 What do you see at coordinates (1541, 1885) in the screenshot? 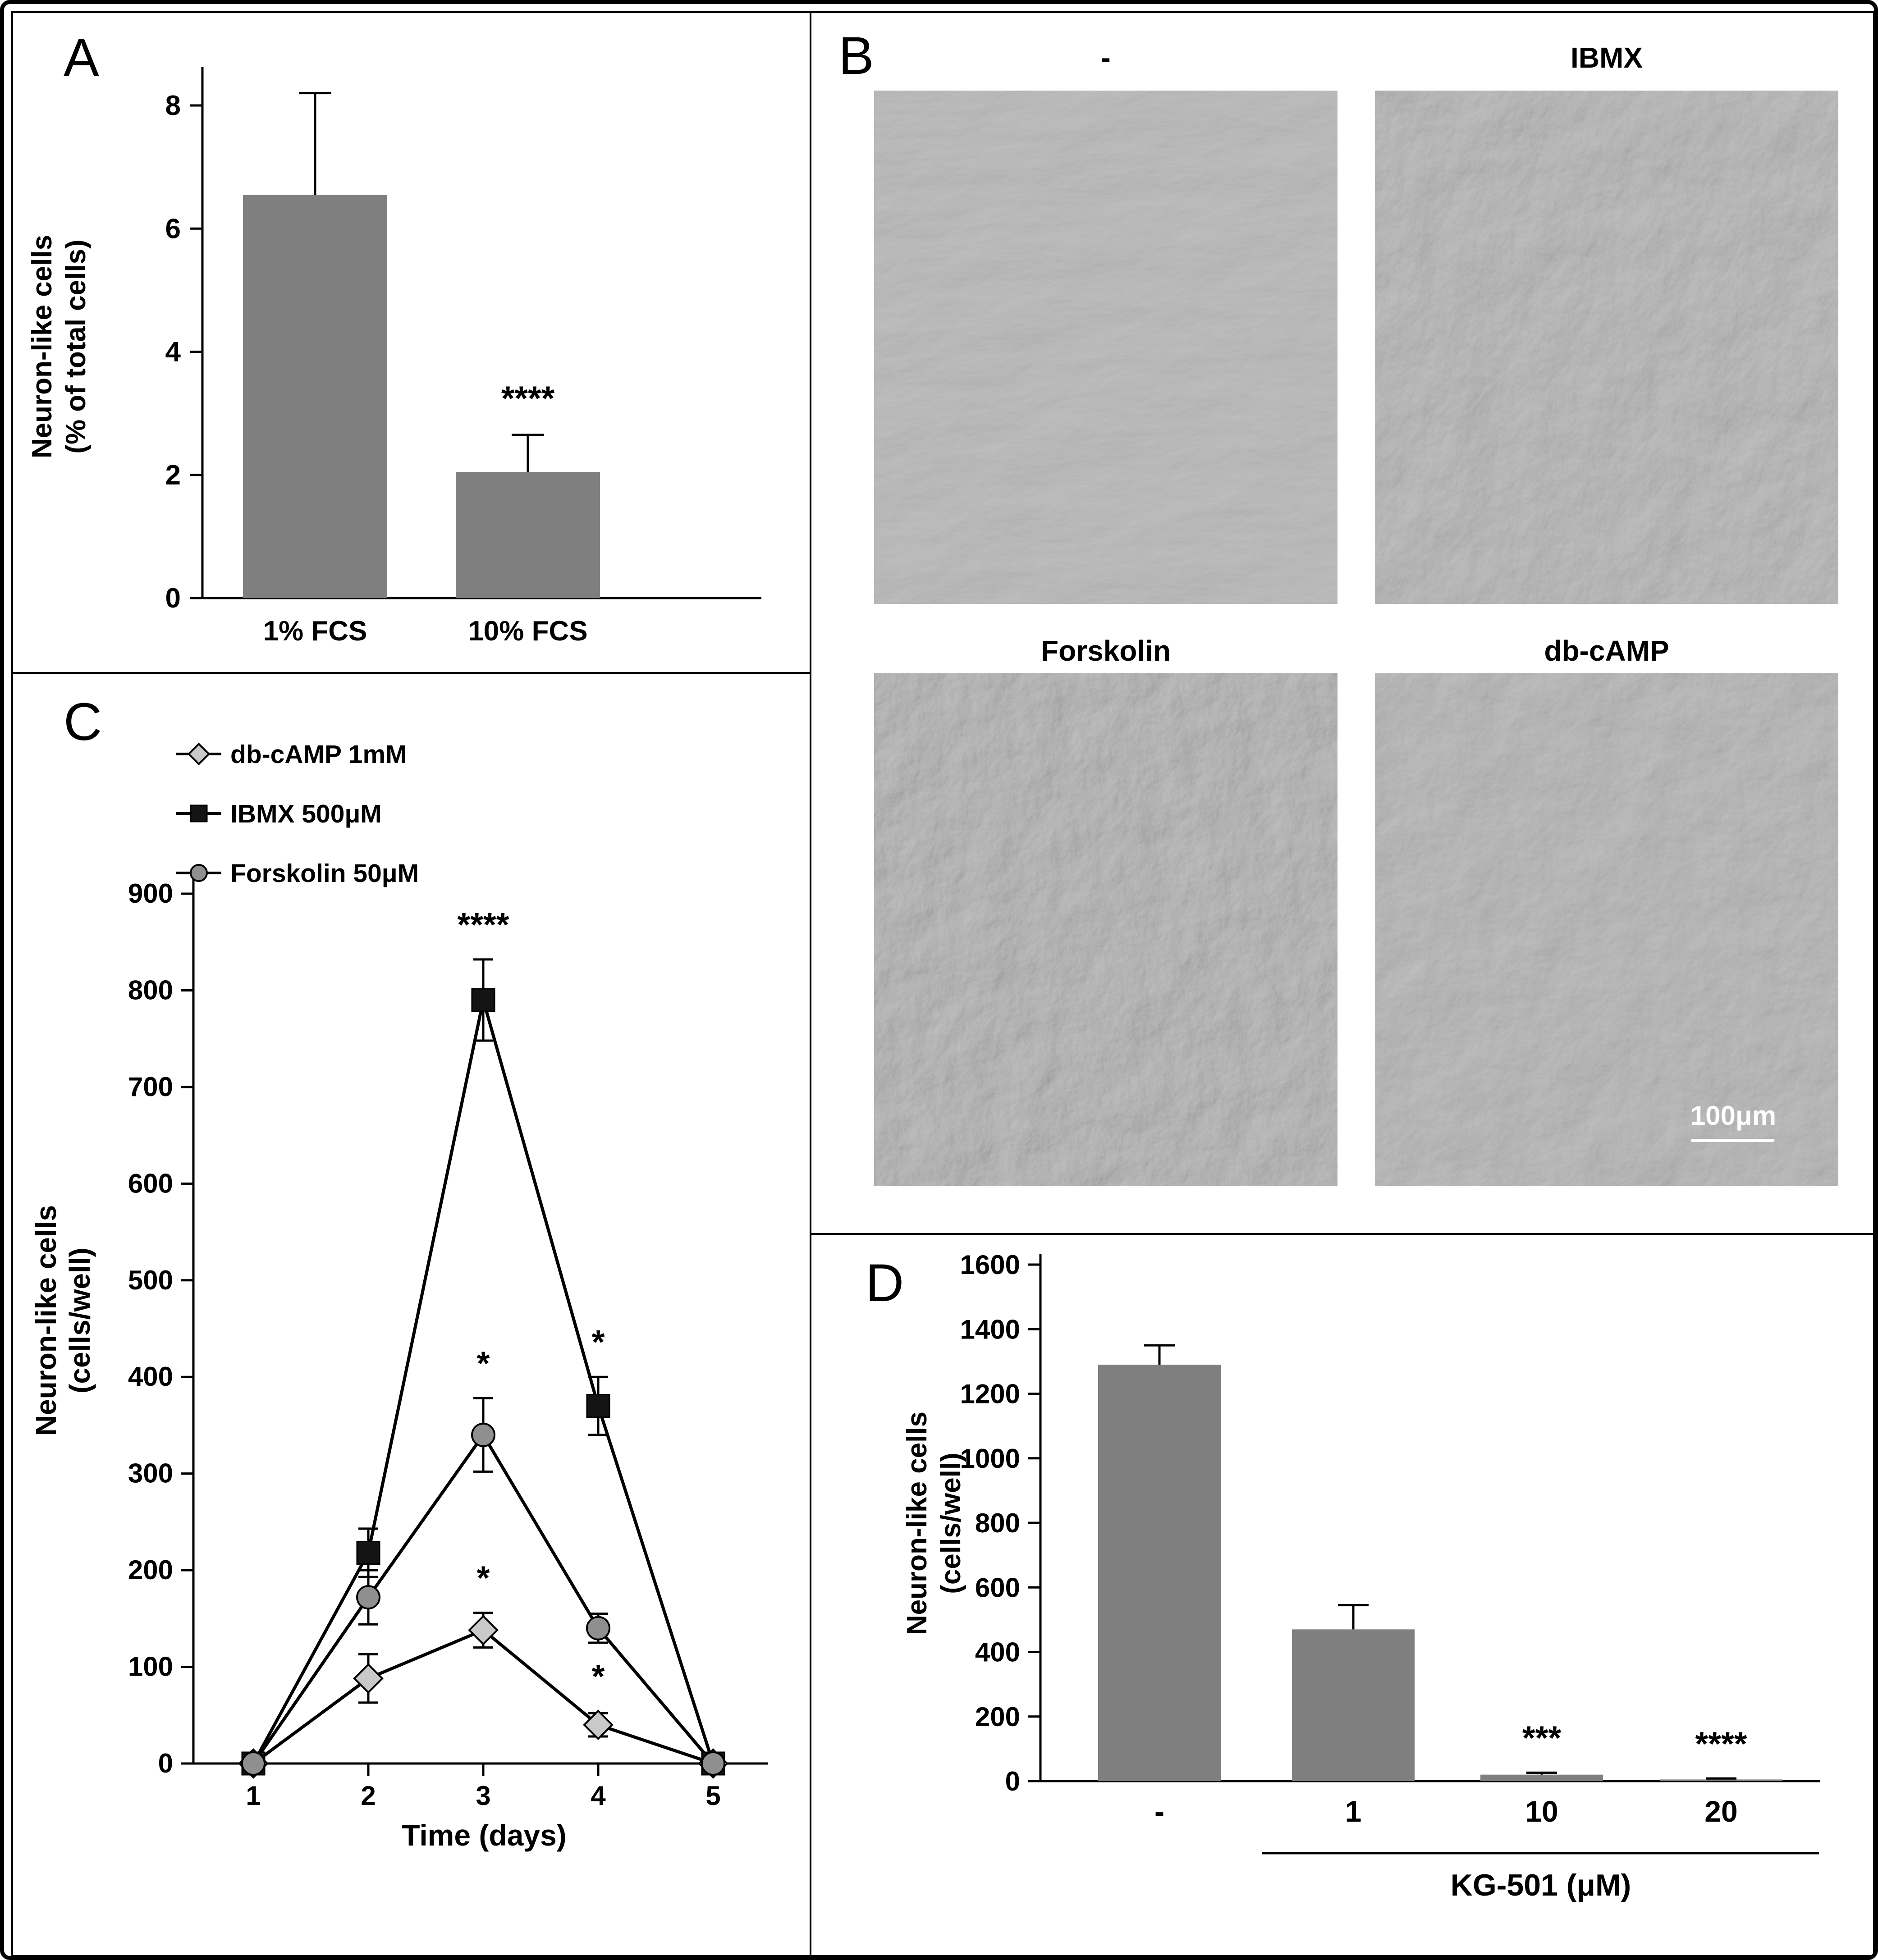
I see `svg-text: KG-501 (μM)` at bounding box center [1541, 1885].